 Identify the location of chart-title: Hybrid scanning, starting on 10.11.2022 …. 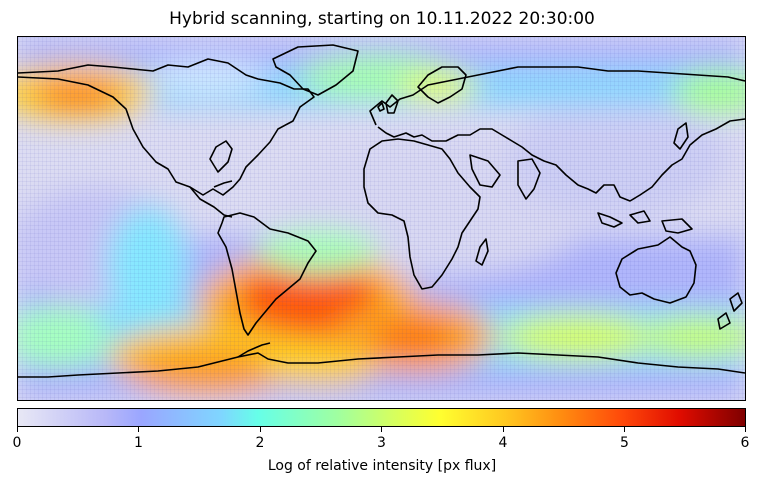
(382, 19).